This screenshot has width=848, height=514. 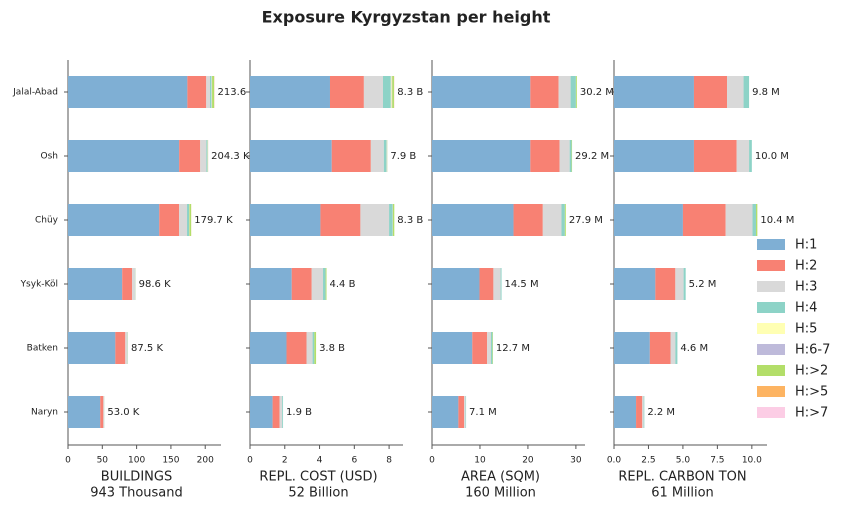 What do you see at coordinates (213, 220) in the screenshot?
I see `value-label: 179.7 K` at bounding box center [213, 220].